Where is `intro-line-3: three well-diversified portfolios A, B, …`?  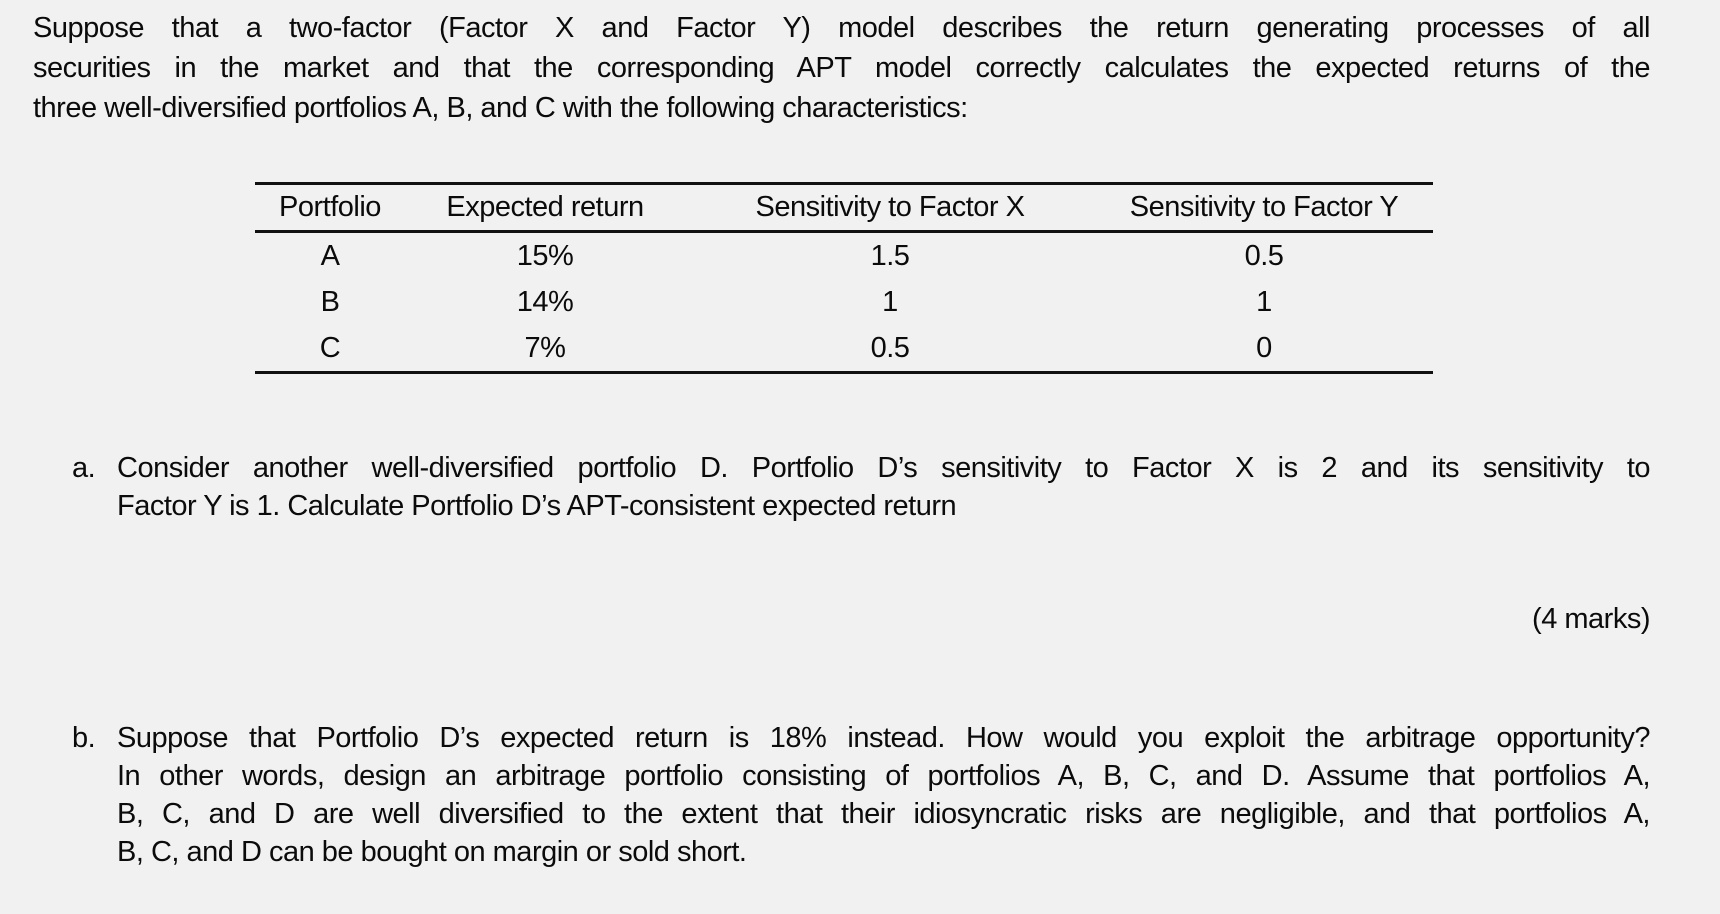
intro-line-3: three well-diversified portfolios A, B, … is located at coordinates (500, 108).